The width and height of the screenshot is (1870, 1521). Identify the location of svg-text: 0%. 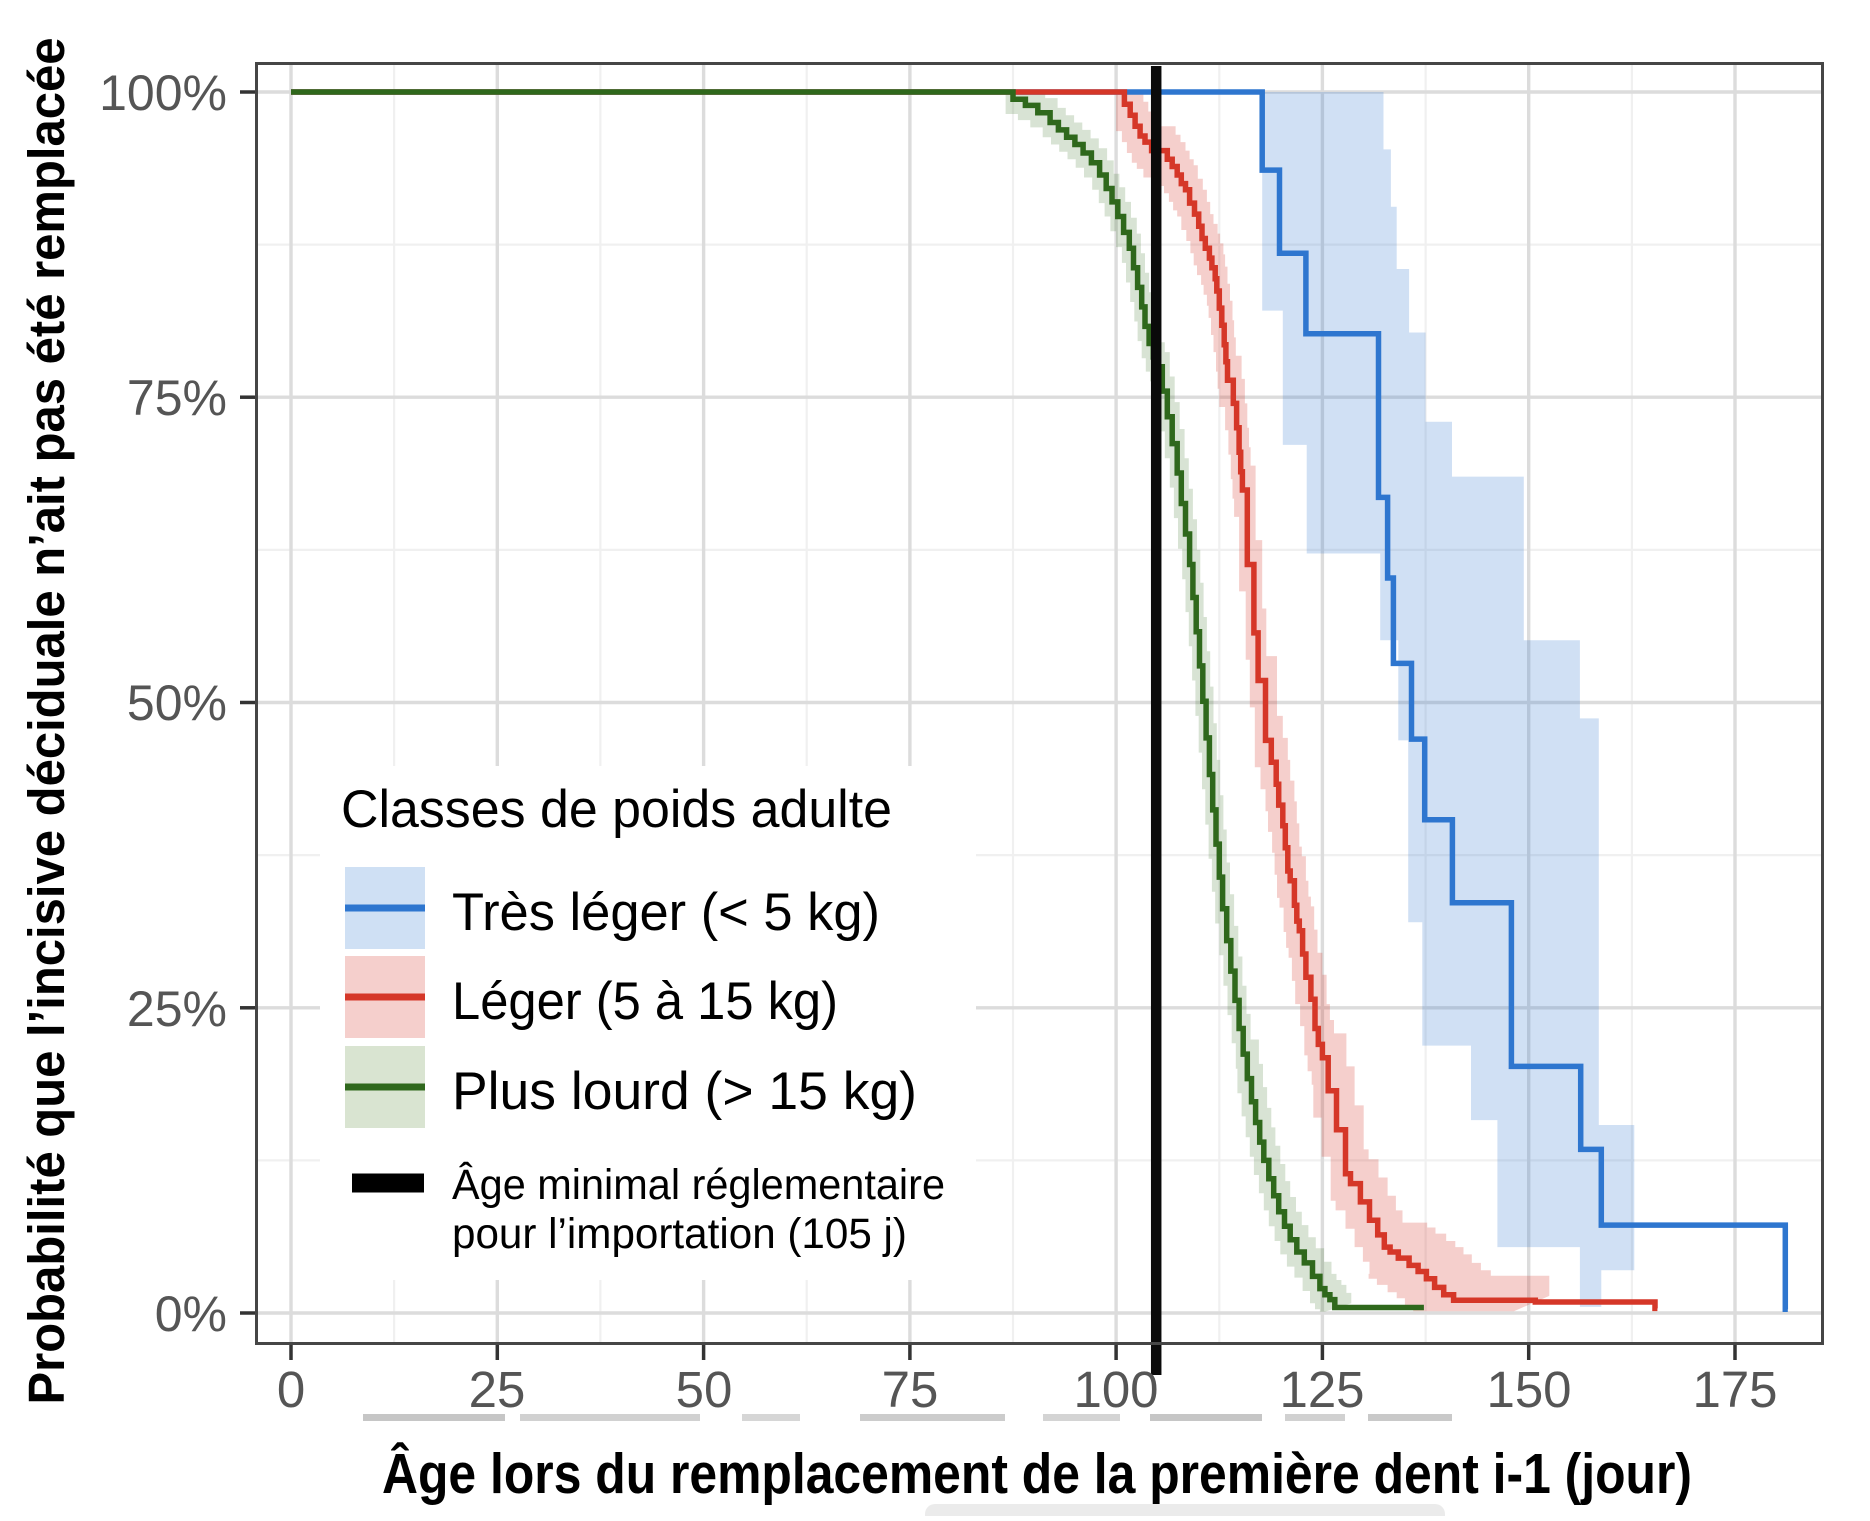
(191, 1314).